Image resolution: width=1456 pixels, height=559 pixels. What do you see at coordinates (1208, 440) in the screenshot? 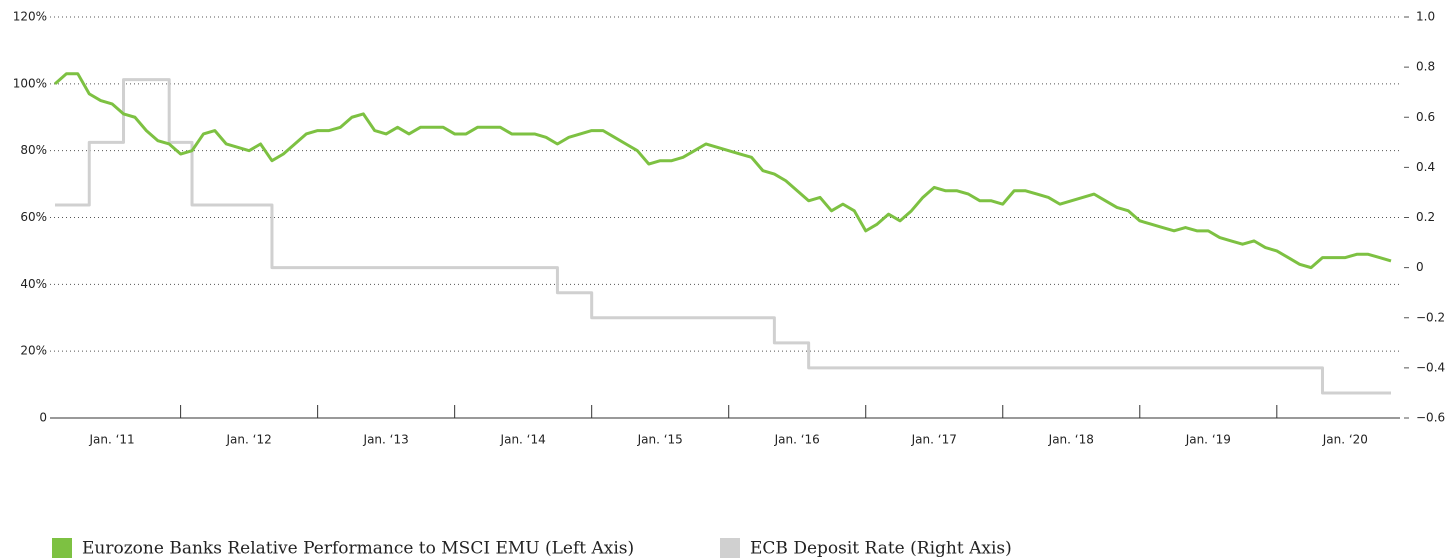
I see `x-tick-label: Jan. ‘19` at bounding box center [1208, 440].